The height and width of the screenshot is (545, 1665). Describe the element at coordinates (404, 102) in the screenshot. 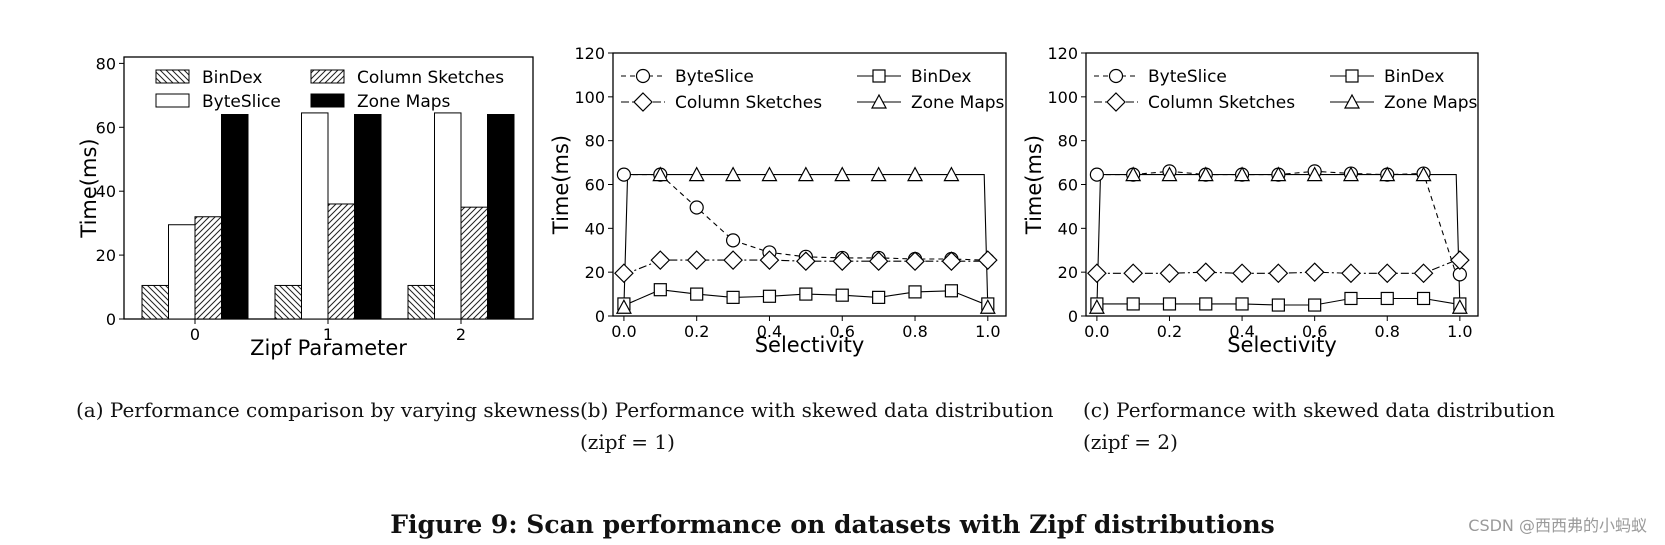

I see `legend-label-zone-maps: Zone Maps` at that location.